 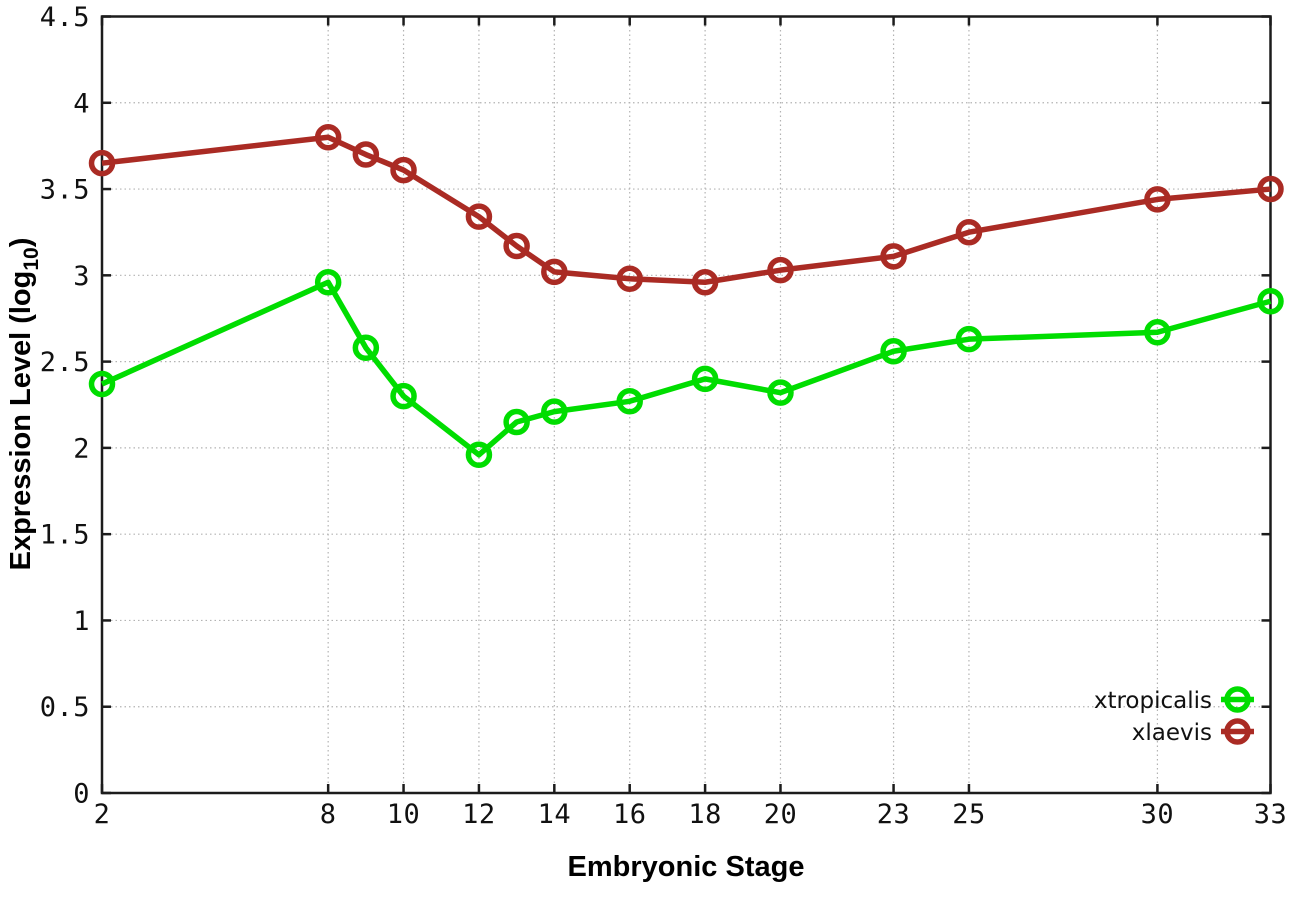 What do you see at coordinates (479, 814) in the screenshot?
I see `x-tick-label: 12` at bounding box center [479, 814].